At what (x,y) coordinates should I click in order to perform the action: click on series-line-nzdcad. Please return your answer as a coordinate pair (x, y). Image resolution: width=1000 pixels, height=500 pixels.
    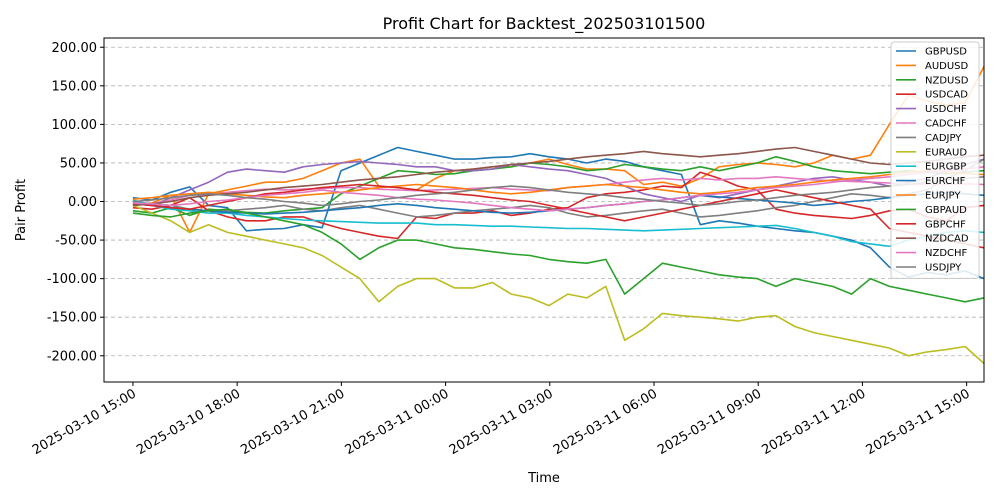
    Looking at the image, I should click on (558, 176).